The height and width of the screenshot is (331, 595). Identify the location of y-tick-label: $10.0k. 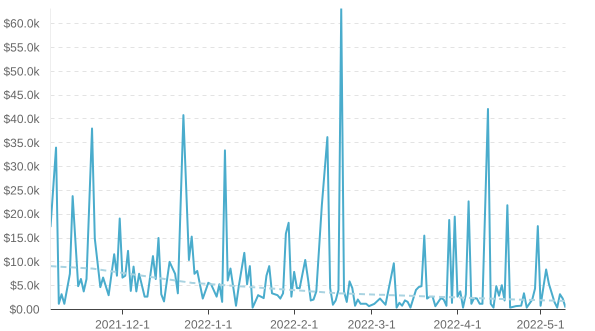
(21, 261).